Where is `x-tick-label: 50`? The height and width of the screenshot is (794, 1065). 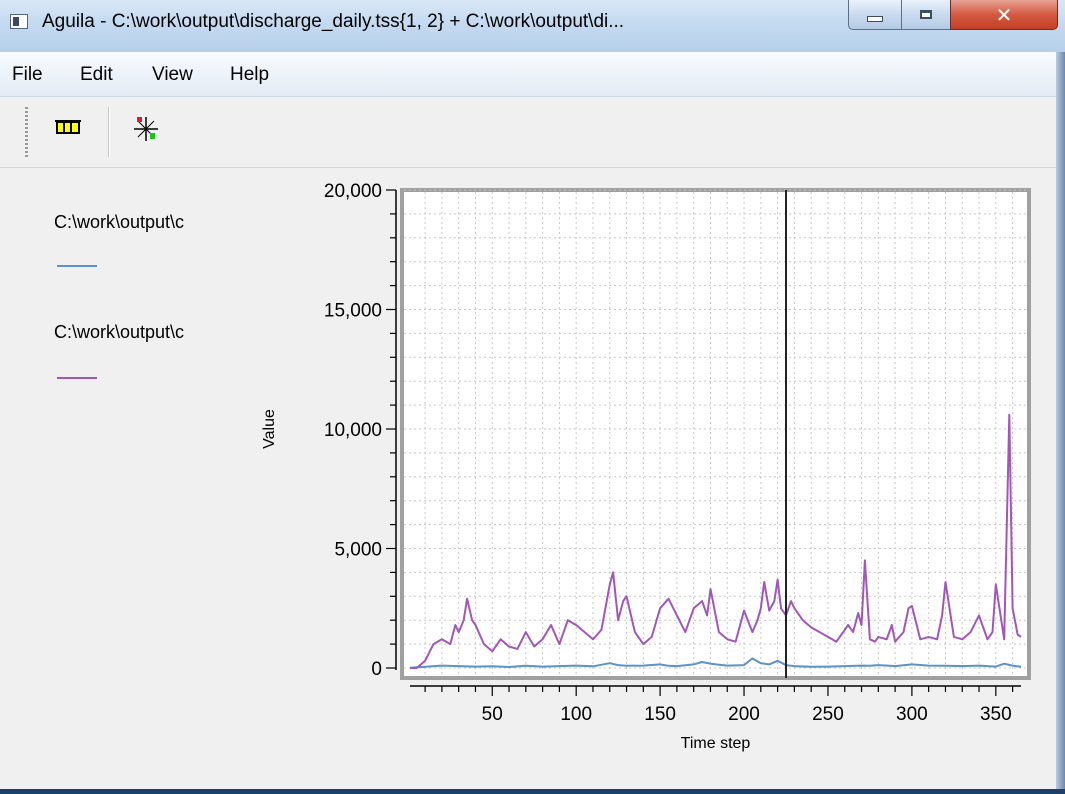 x-tick-label: 50 is located at coordinates (492, 714).